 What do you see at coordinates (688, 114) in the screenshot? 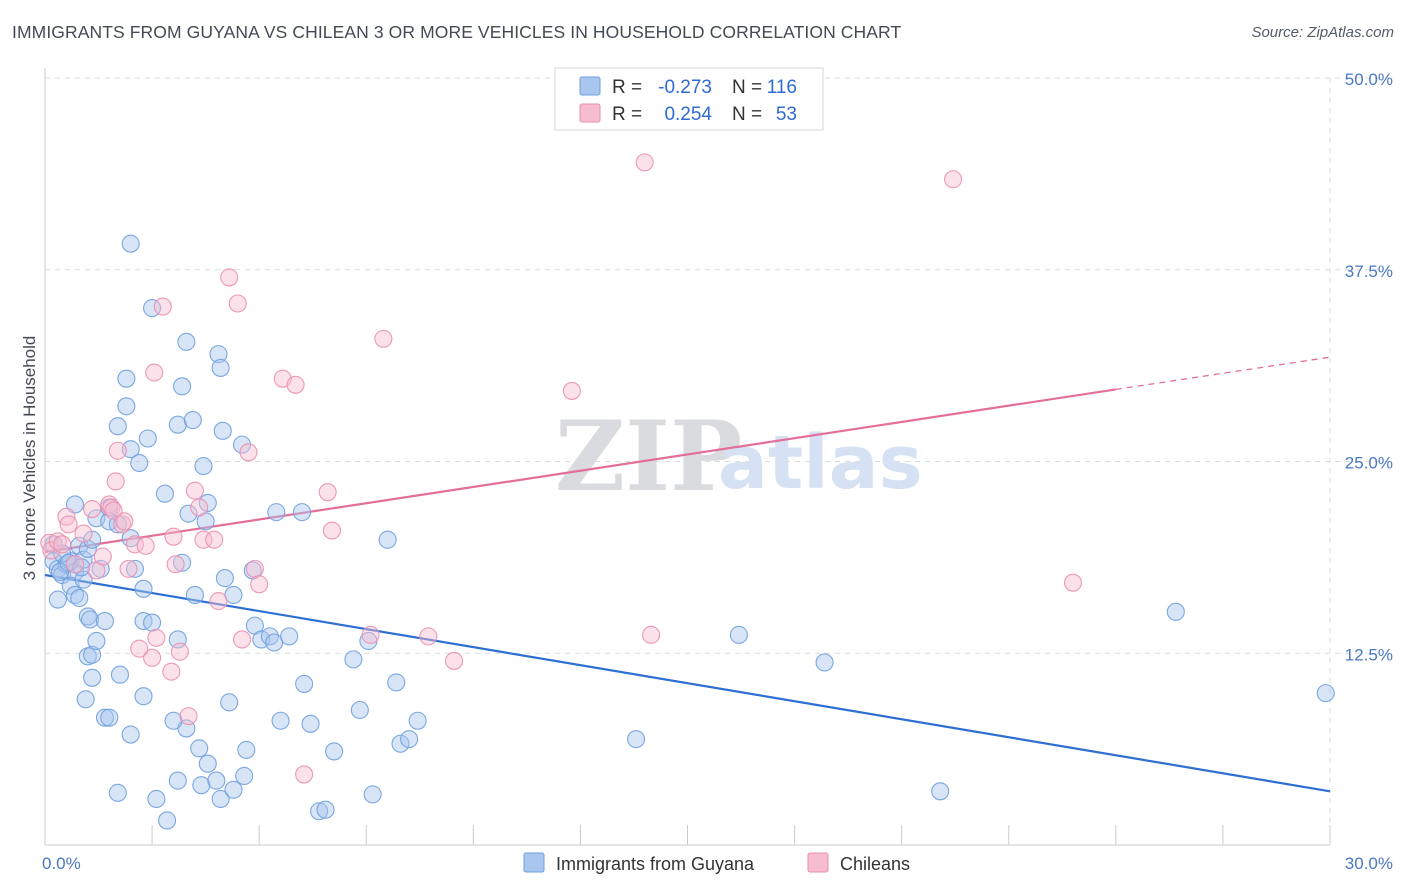
I see `legend-r-value-chileans: 0.254` at bounding box center [688, 114].